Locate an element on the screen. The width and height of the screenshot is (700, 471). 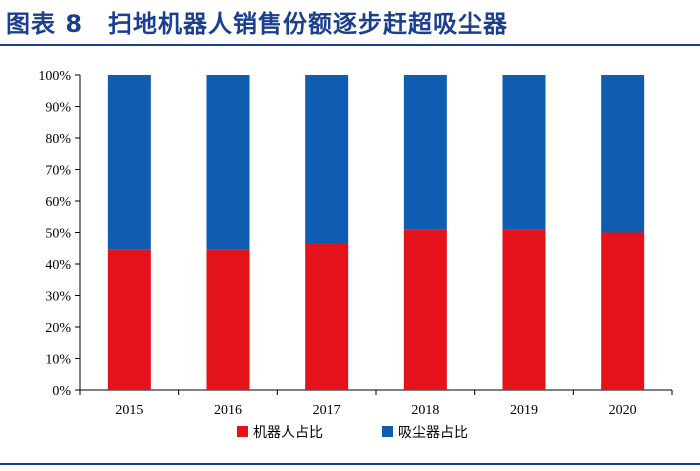
y-tick-label: 100% is located at coordinates (54, 76).